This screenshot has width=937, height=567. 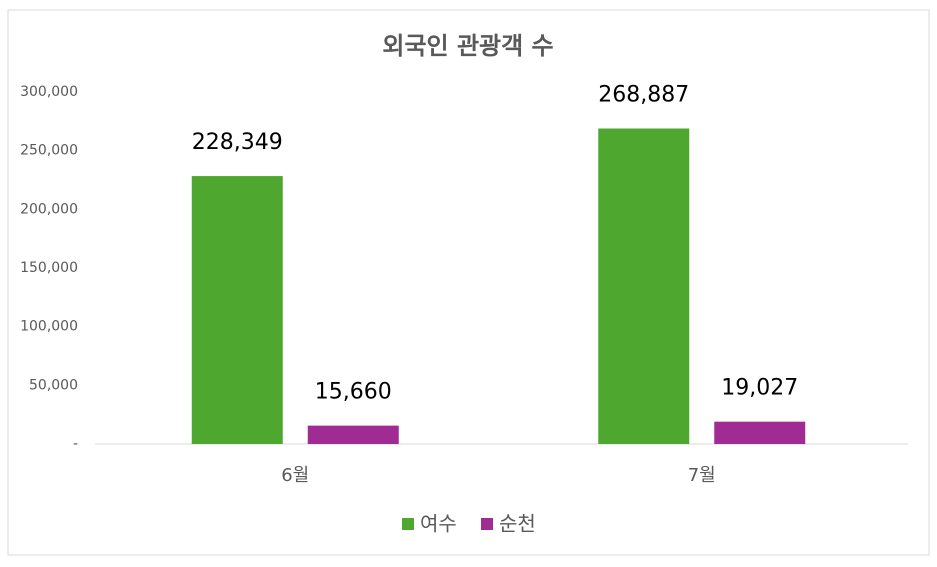 I want to click on y-tick-label: 150,000, so click(x=49, y=268).